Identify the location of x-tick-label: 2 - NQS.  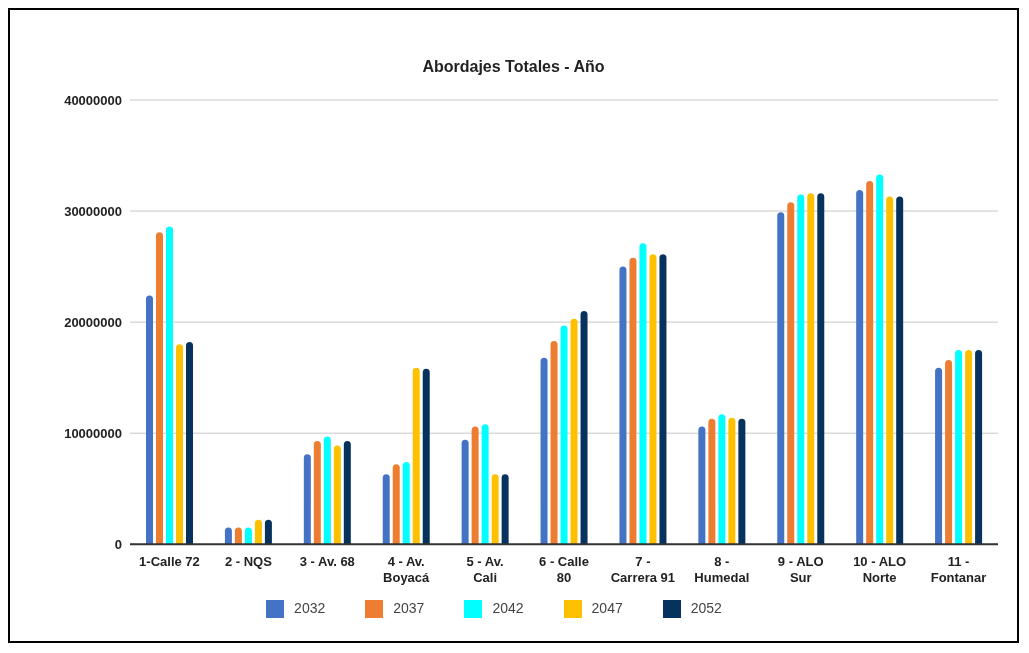
(248, 562).